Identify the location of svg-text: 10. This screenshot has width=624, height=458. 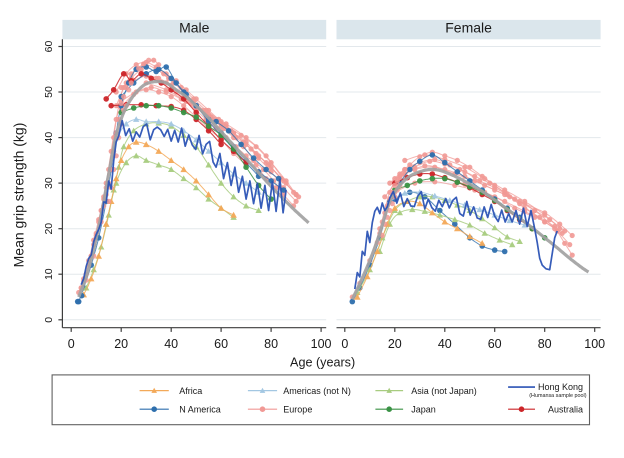
(49, 274).